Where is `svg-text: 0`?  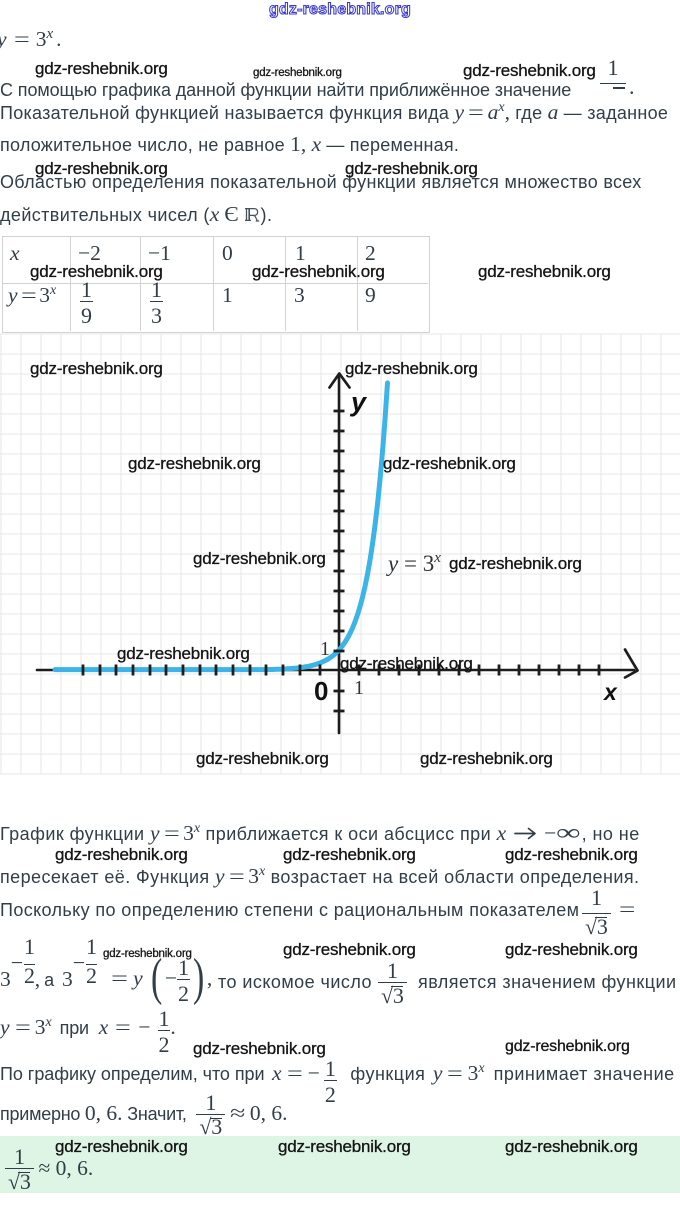 svg-text: 0 is located at coordinates (321, 691).